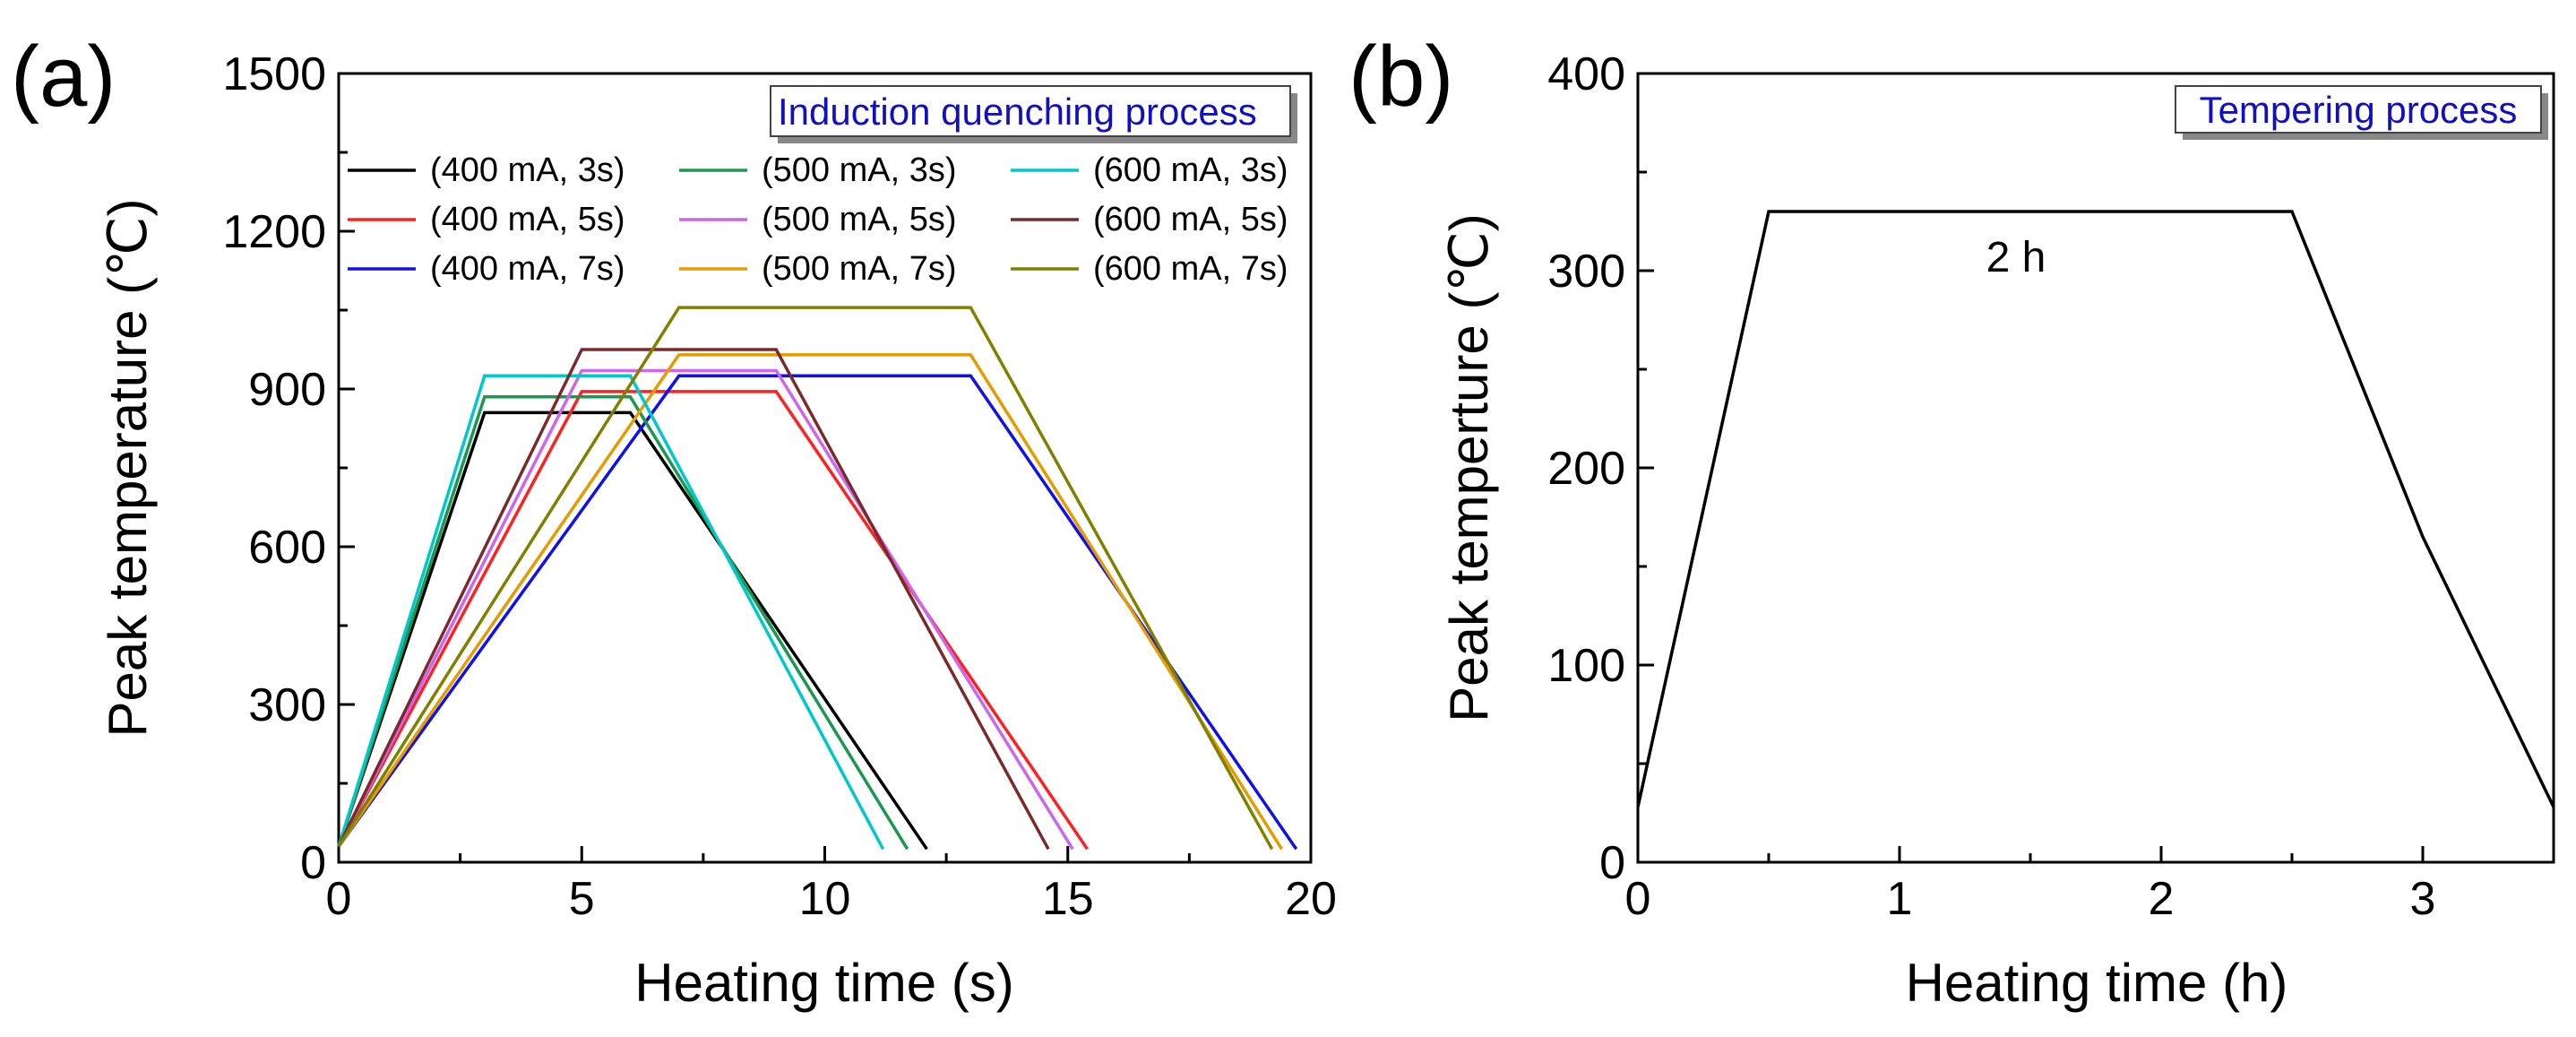 The image size is (2576, 1037). I want to click on x-tick-label-b-1: 1, so click(1900, 899).